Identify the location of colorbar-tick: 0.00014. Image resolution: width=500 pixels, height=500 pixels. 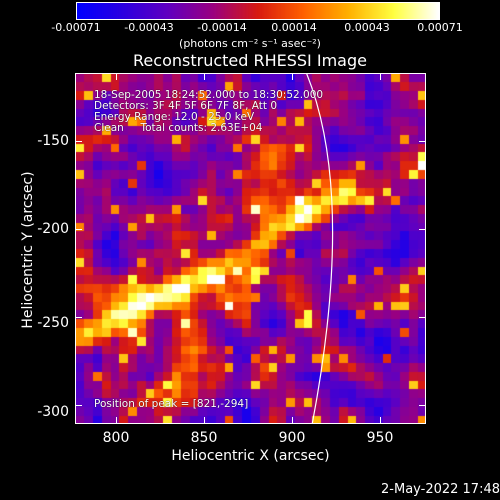
(294, 27).